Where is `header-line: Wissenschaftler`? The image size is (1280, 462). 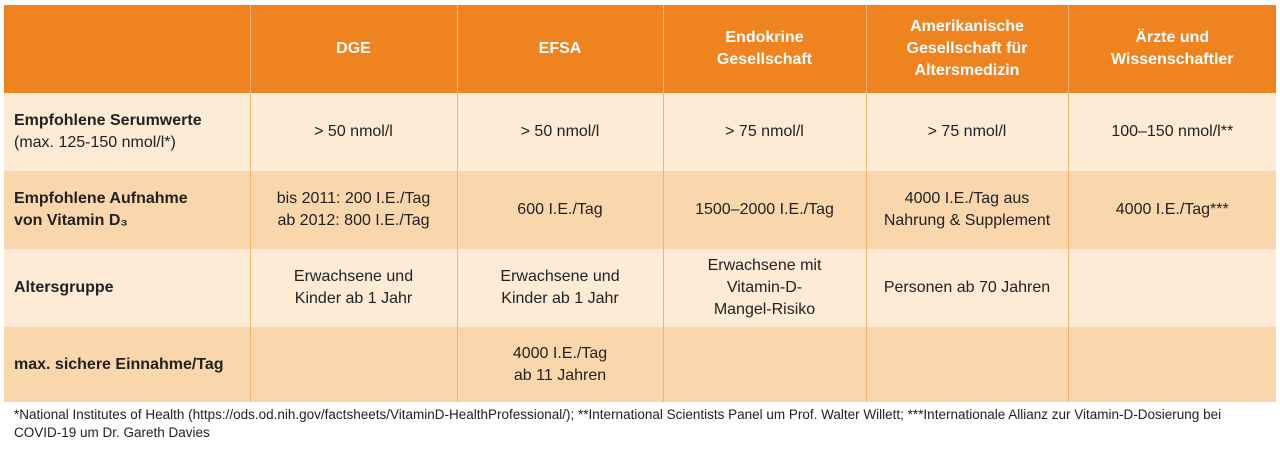
header-line: Wissenschaftler is located at coordinates (1172, 59).